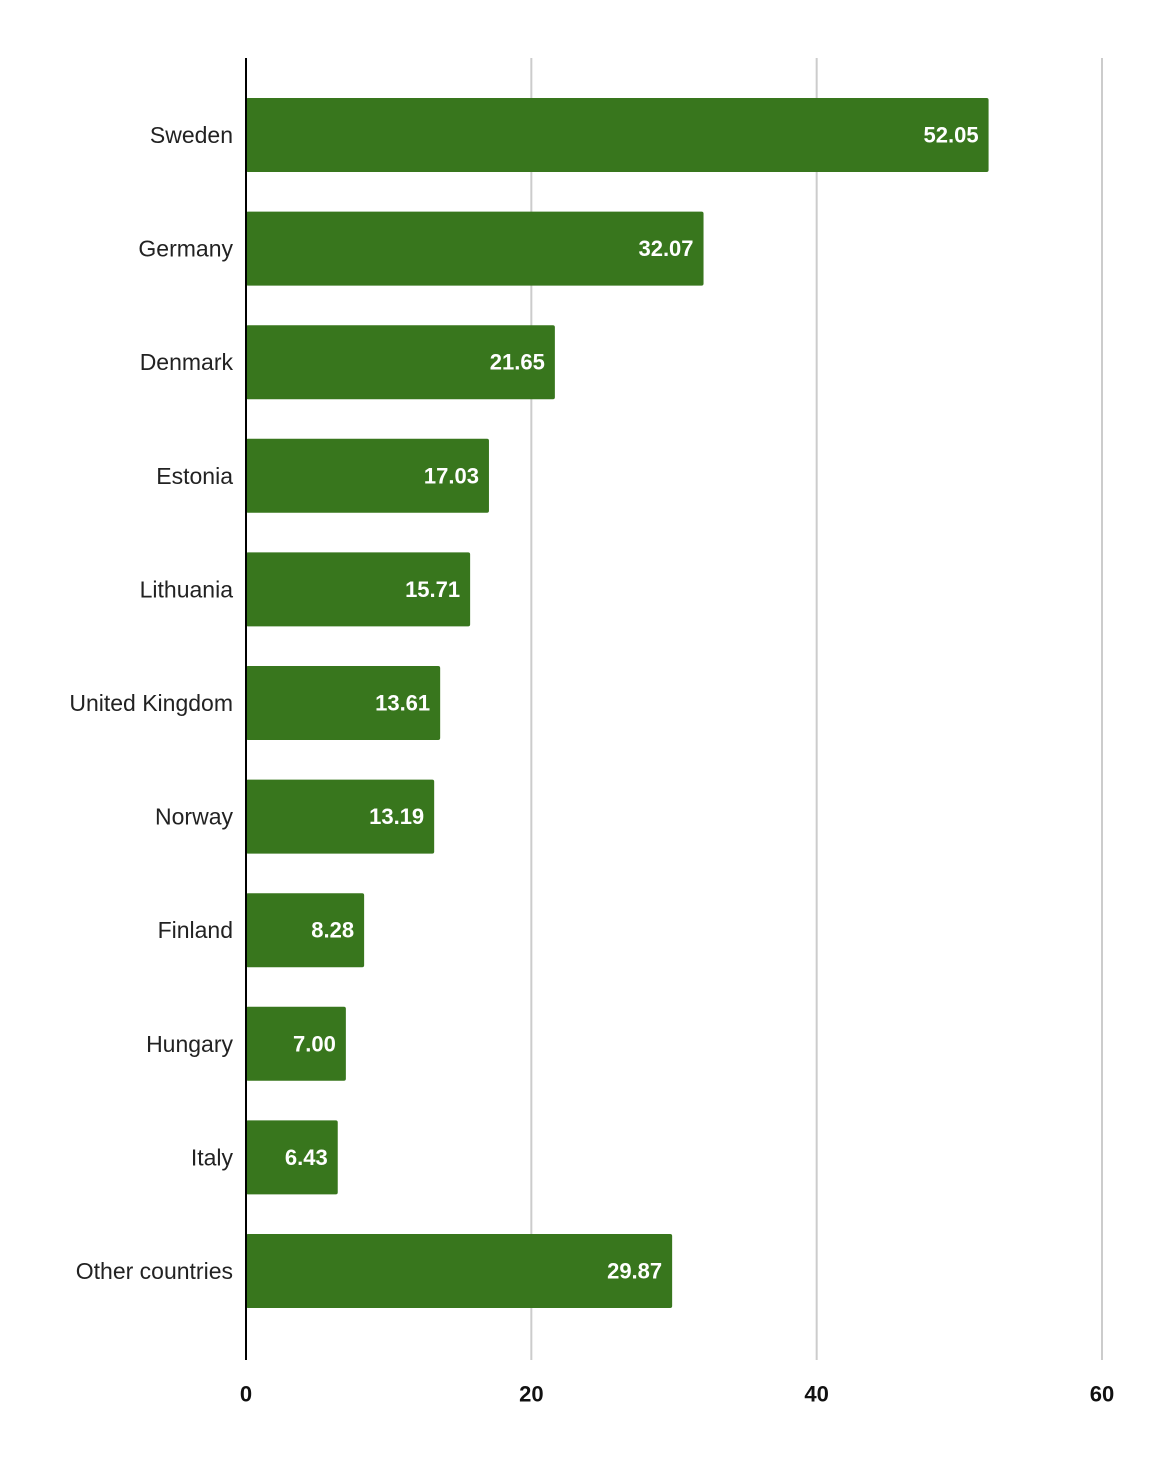 This screenshot has width=1160, height=1458. What do you see at coordinates (314, 1043) in the screenshot?
I see `value-label-hungary: 7.00` at bounding box center [314, 1043].